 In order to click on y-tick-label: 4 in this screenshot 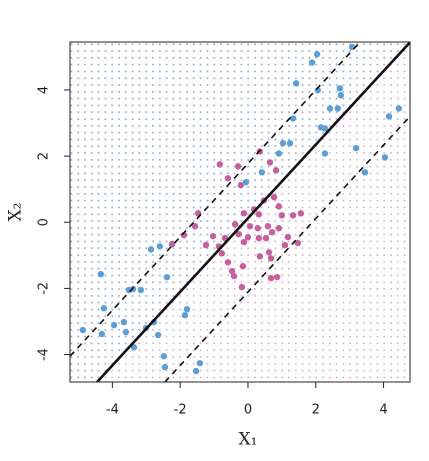, I will do `click(44, 90)`.